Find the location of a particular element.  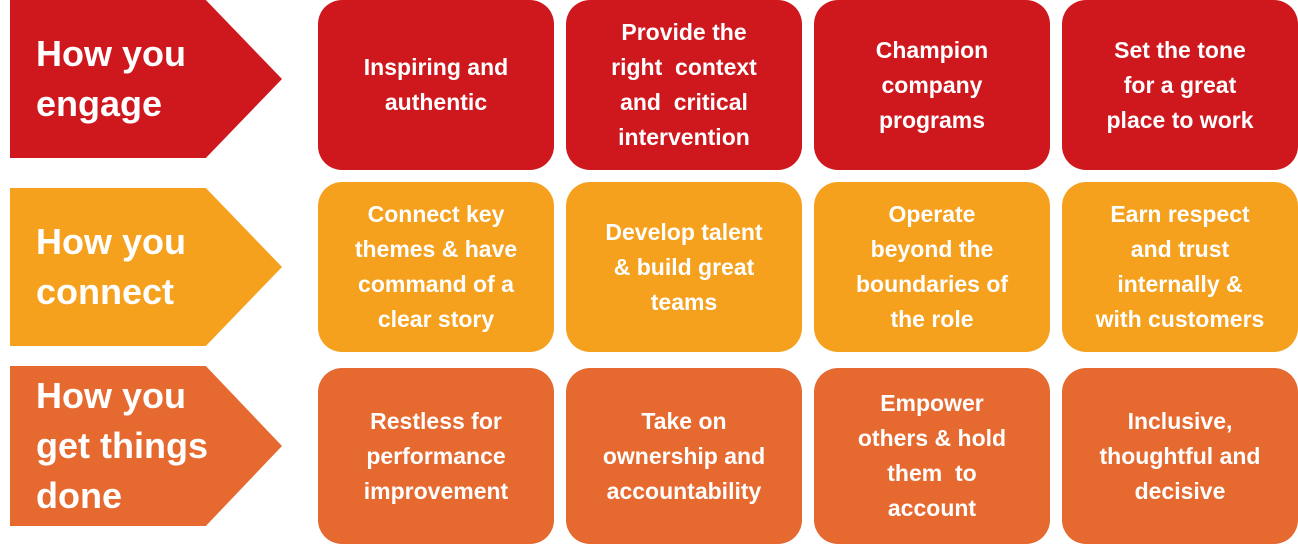

competency-text-line: boundaries of is located at coordinates (932, 284).